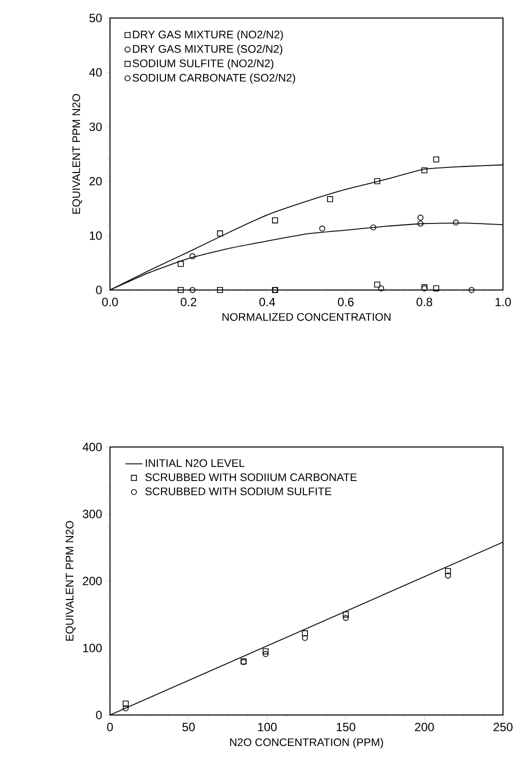 Image resolution: width=516 pixels, height=772 pixels. I want to click on legend-label: SCRUBBED WITH SODIUM SULFITE, so click(238, 491).